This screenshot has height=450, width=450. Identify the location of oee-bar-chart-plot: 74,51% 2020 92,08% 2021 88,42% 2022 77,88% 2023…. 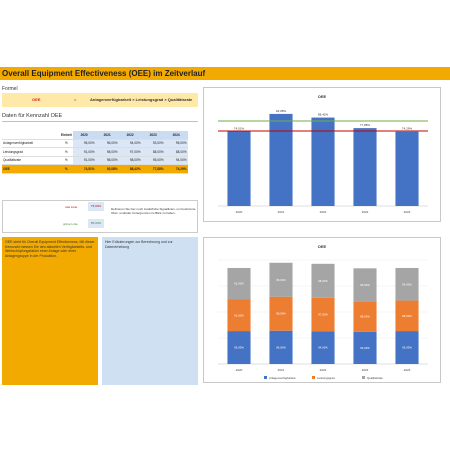
(323, 161).